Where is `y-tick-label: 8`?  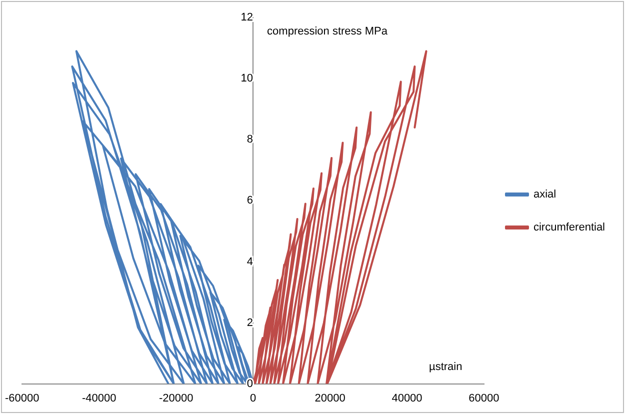
y-tick-label: 8 is located at coordinates (250, 140).